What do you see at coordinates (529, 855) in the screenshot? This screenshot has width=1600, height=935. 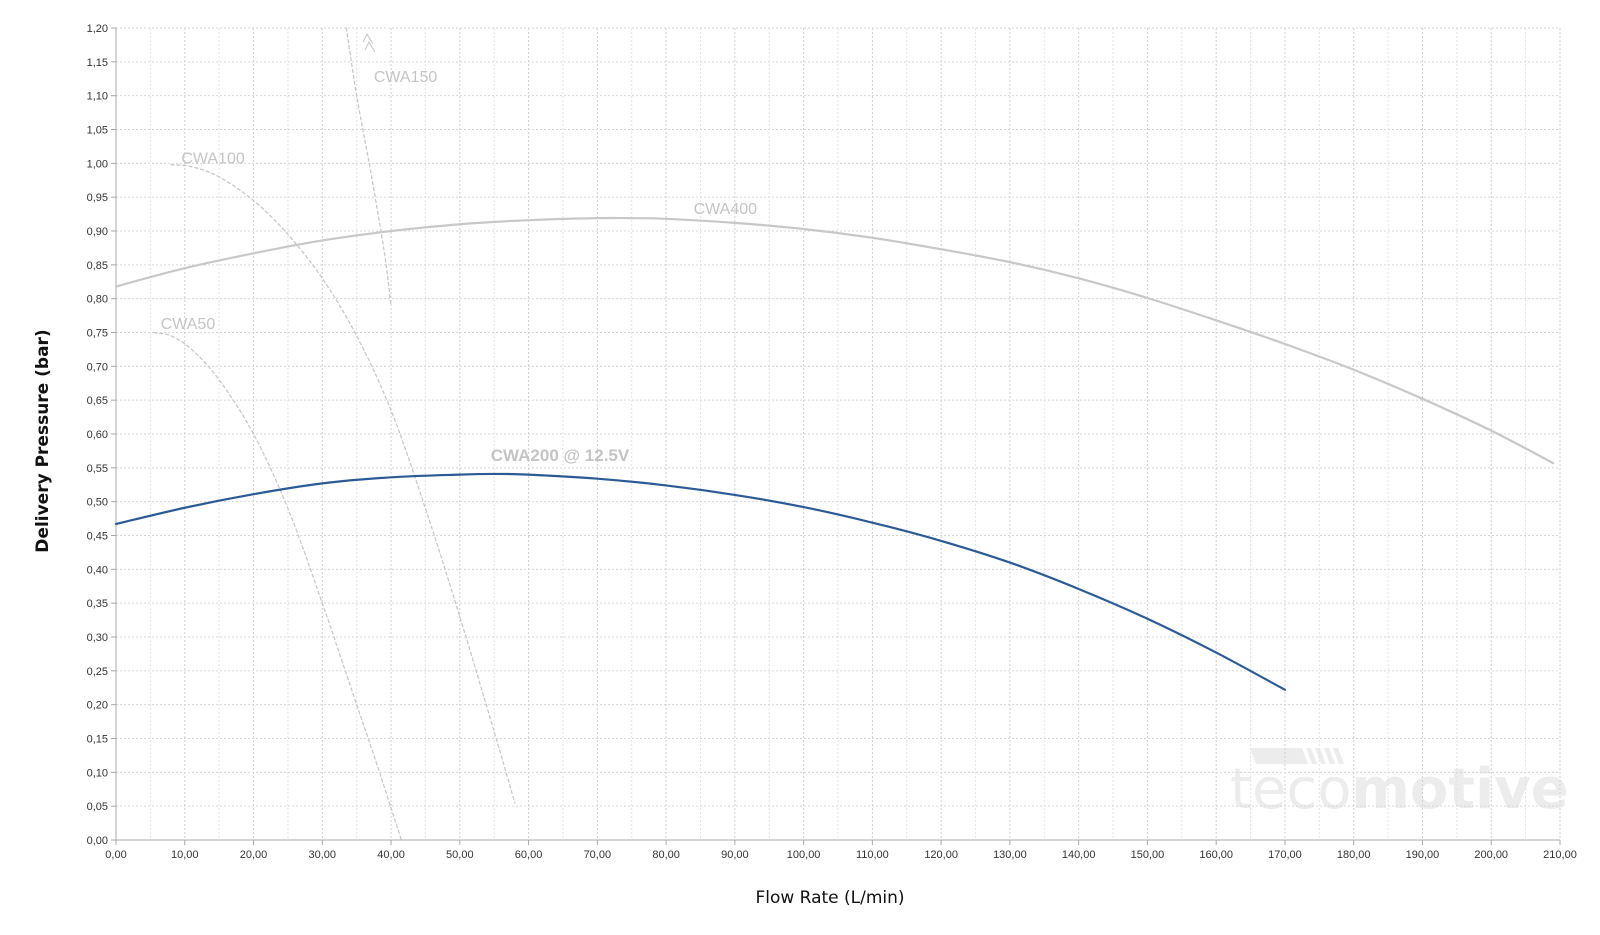 I see `x-tick-label: 60,00` at bounding box center [529, 855].